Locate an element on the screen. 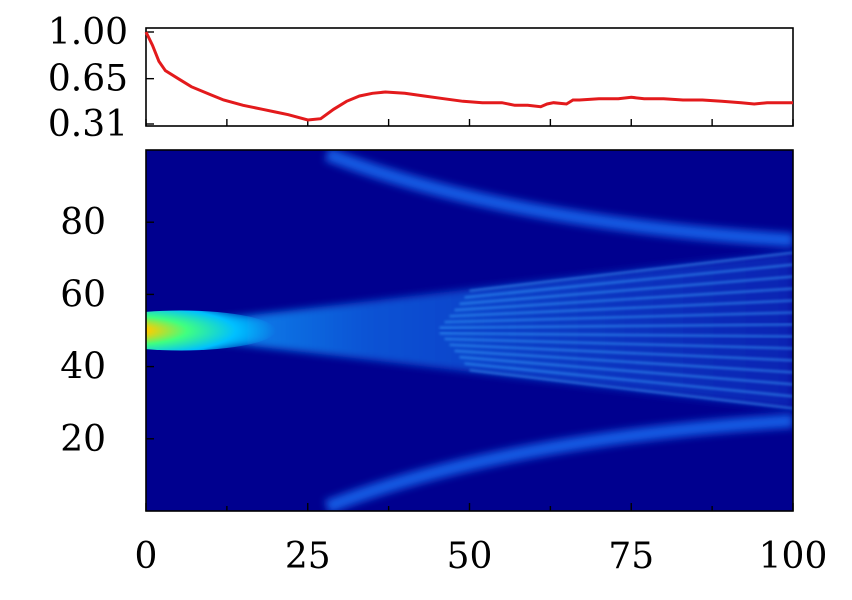  heat-ytick-label: 60 is located at coordinates (83, 294).